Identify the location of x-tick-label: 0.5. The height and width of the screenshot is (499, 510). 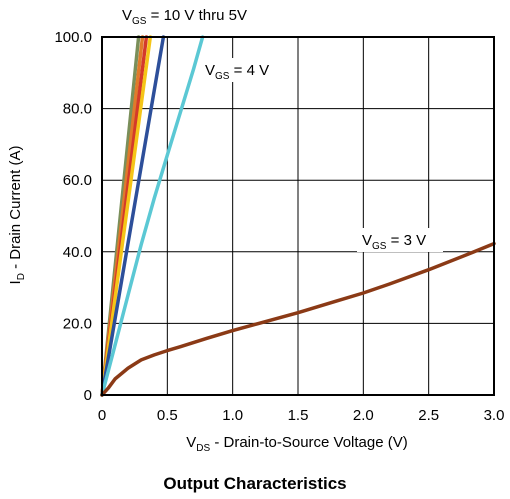
(167, 415).